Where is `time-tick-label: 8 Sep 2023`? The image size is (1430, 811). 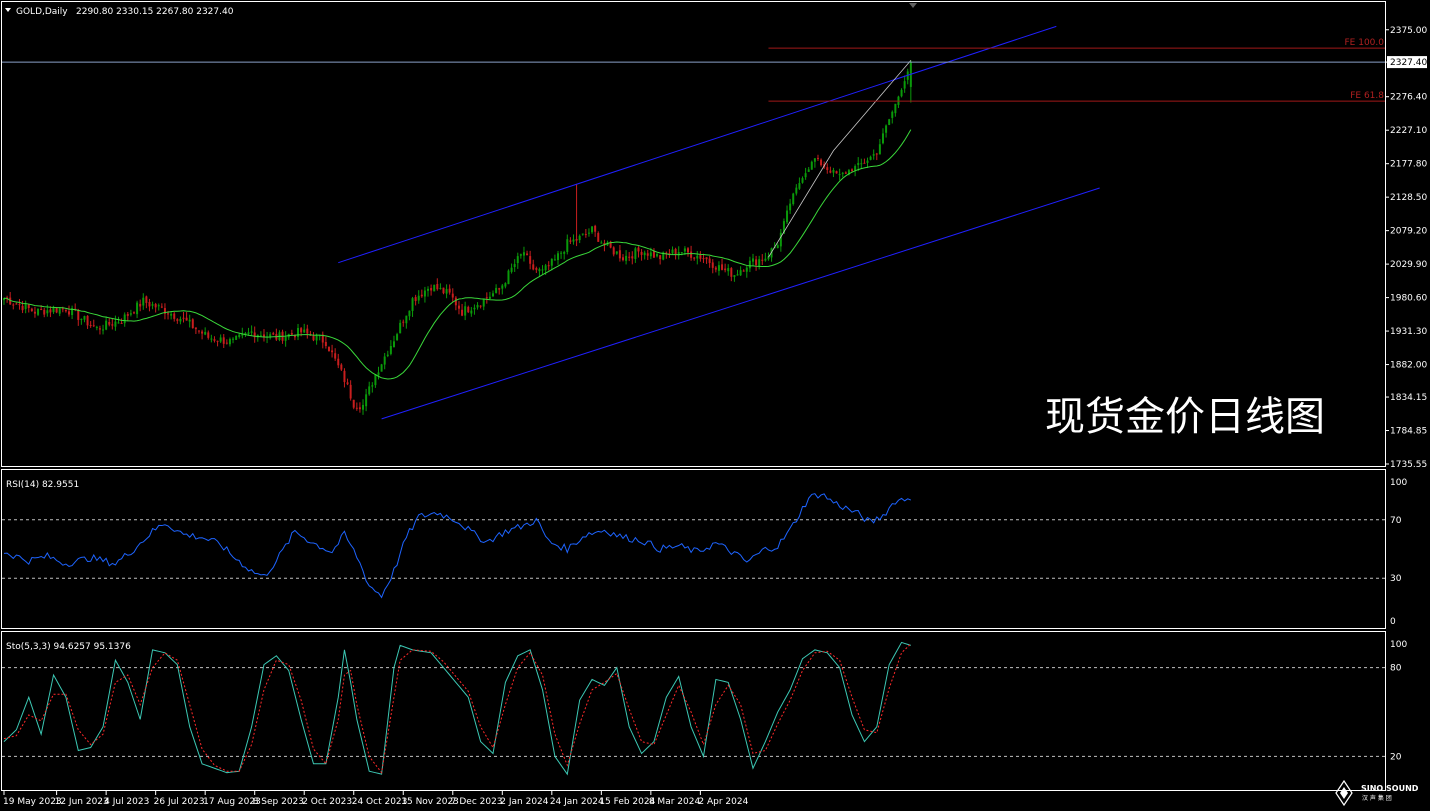
time-tick-label: 8 Sep 2023 is located at coordinates (278, 802).